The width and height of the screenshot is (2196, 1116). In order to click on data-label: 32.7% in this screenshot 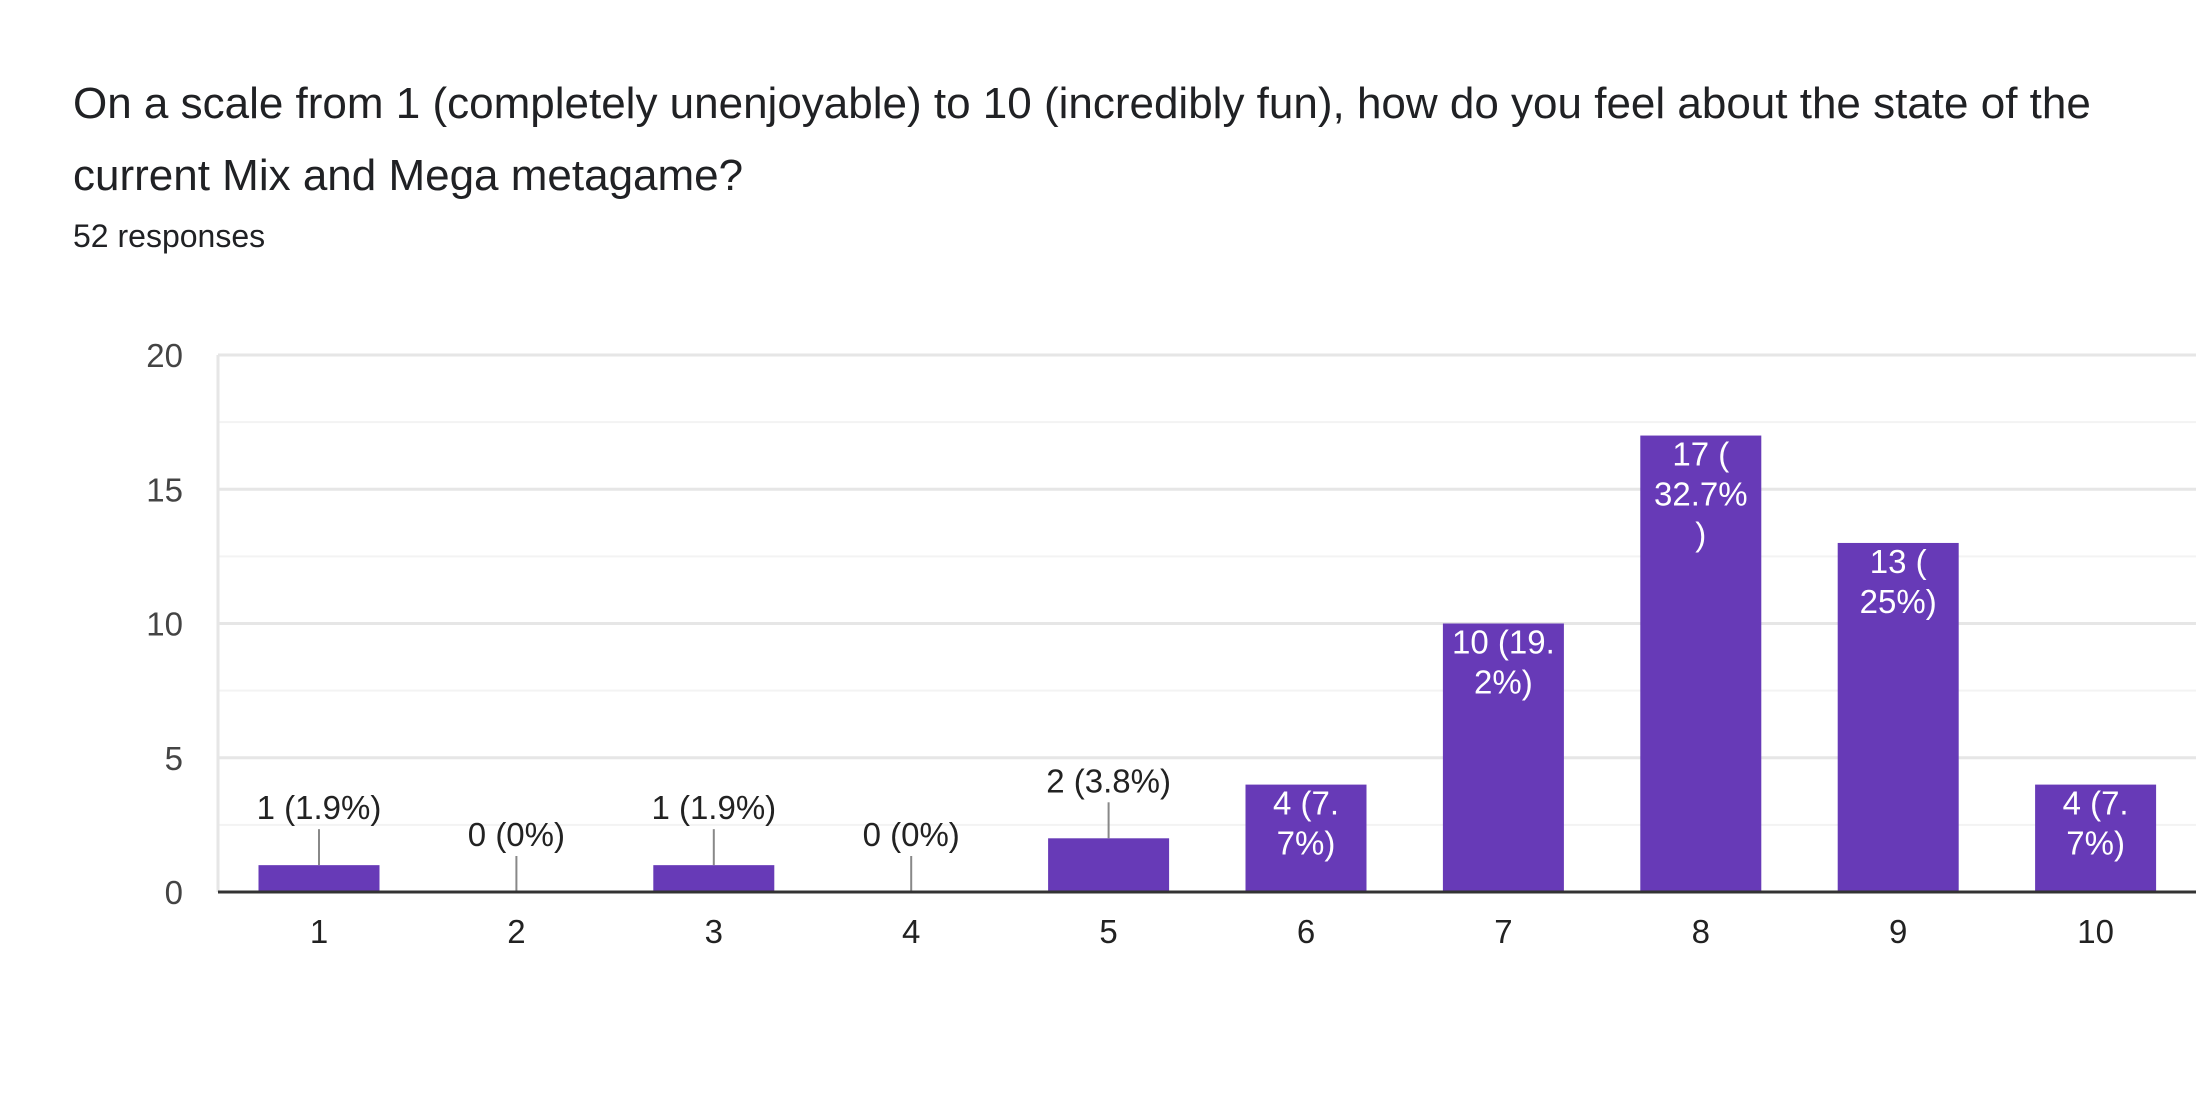, I will do `click(1701, 494)`.